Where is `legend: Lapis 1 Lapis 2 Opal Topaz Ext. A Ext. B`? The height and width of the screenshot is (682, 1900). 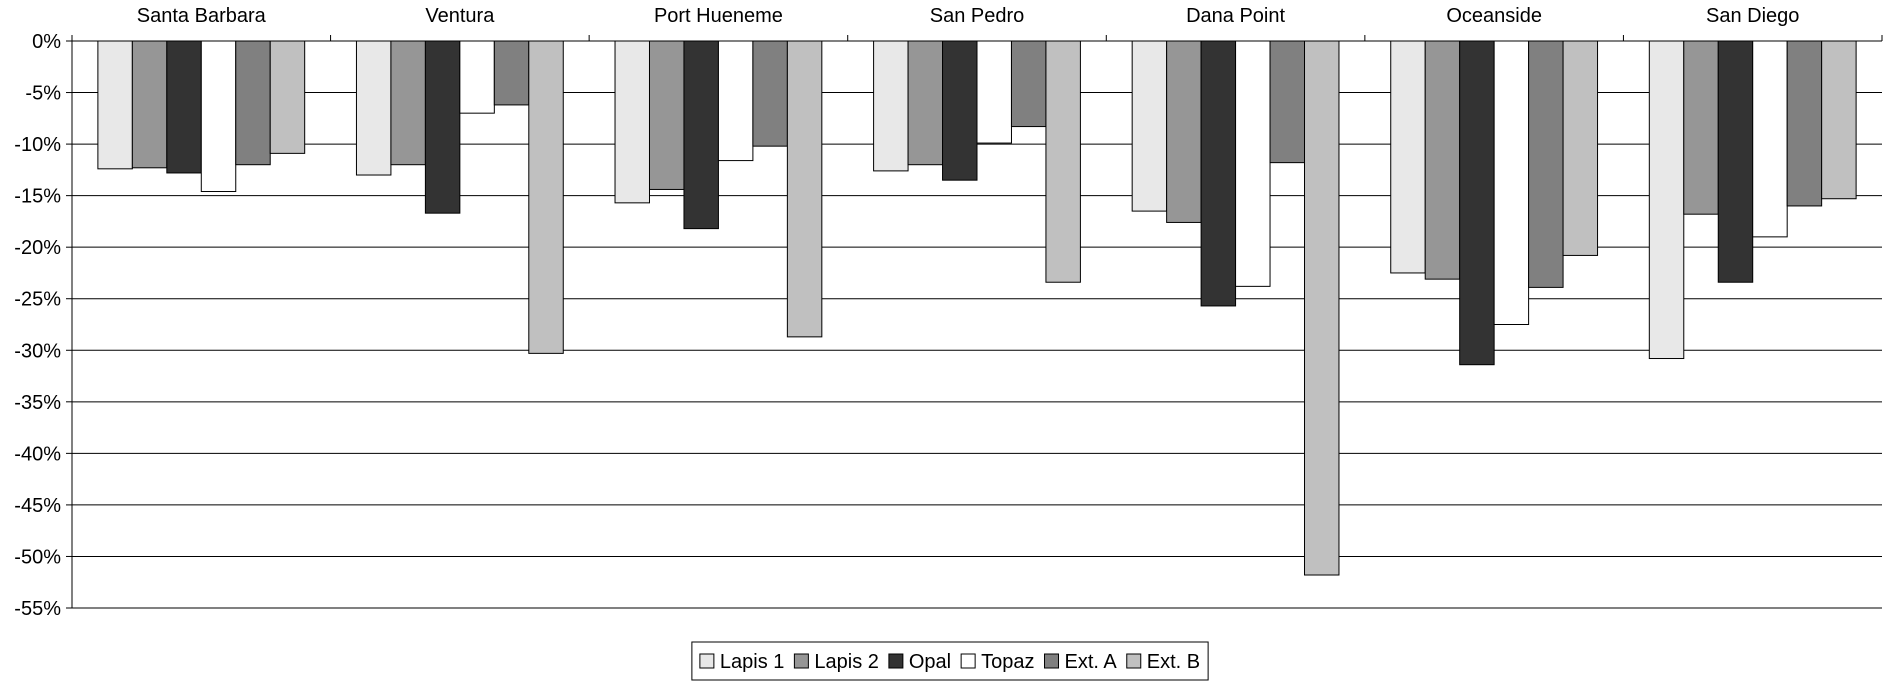
legend: Lapis 1 Lapis 2 Opal Topaz Ext. A Ext. B is located at coordinates (950, 661).